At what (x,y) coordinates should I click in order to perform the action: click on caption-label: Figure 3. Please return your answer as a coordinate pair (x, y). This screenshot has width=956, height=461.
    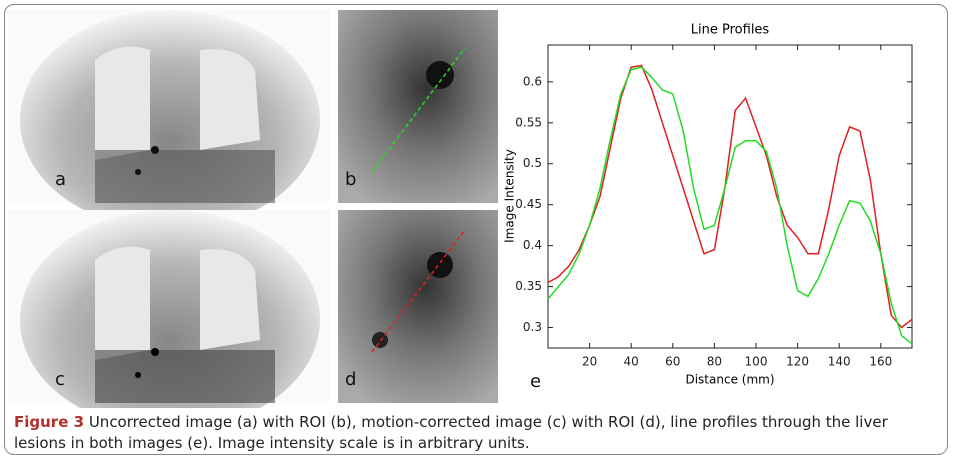
    Looking at the image, I should click on (49, 422).